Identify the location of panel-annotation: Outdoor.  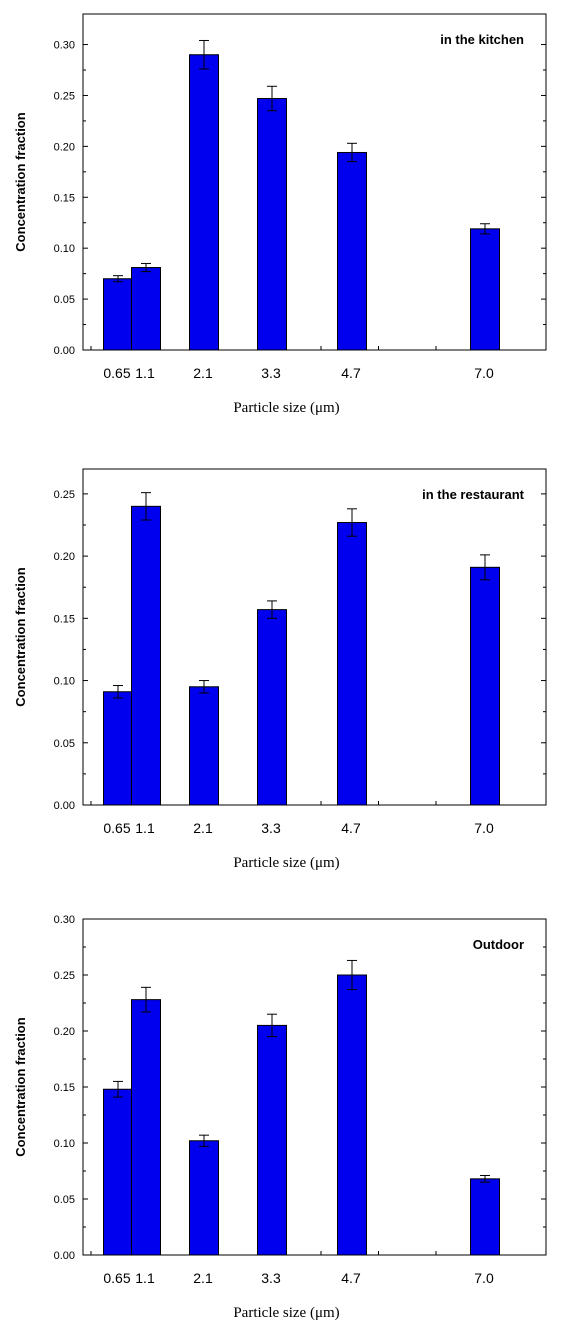
(498, 944).